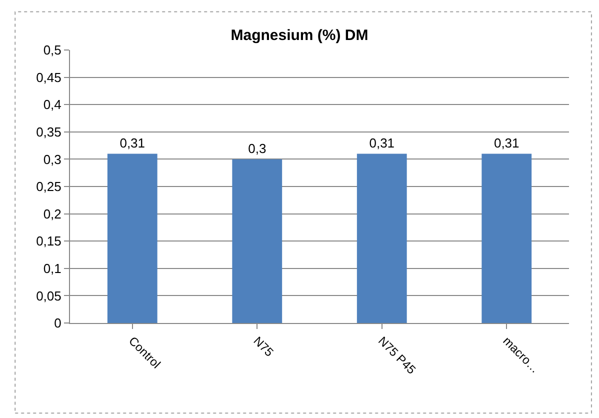  I want to click on y-tick-label: 0,4, so click(52, 104).